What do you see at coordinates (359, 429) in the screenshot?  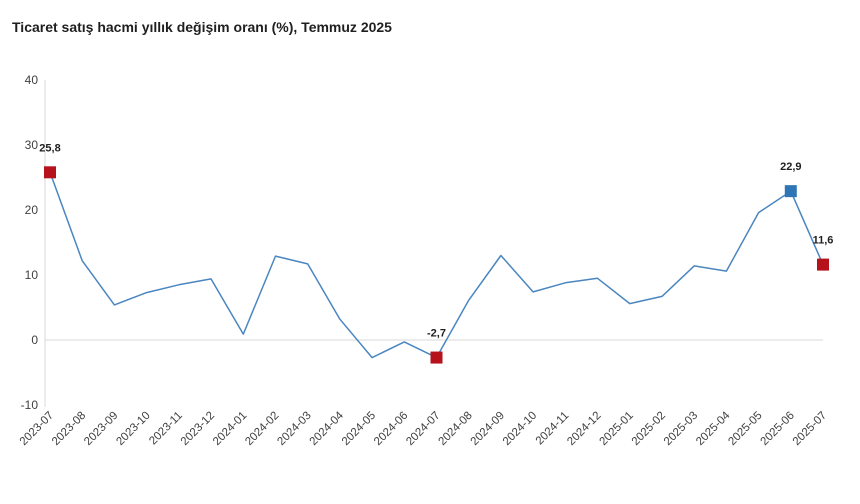 I see `x-tick-label: 2024-05` at bounding box center [359, 429].